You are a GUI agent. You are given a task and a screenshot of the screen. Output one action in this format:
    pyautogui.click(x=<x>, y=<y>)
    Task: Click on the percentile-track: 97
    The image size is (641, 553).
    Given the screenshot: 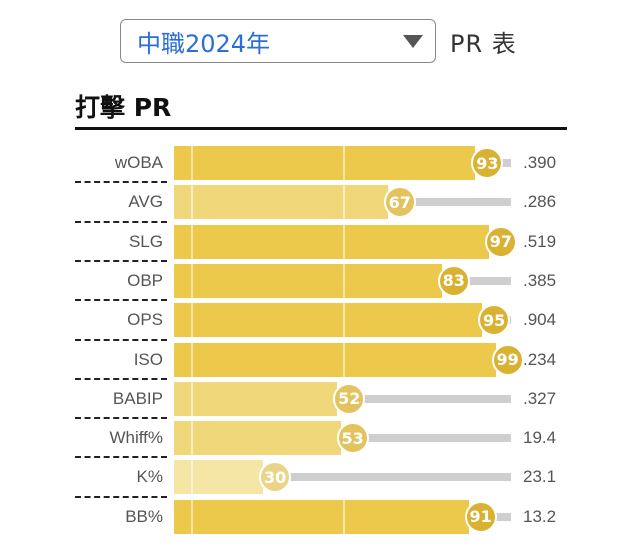 What is the action you would take?
    pyautogui.click(x=345, y=241)
    